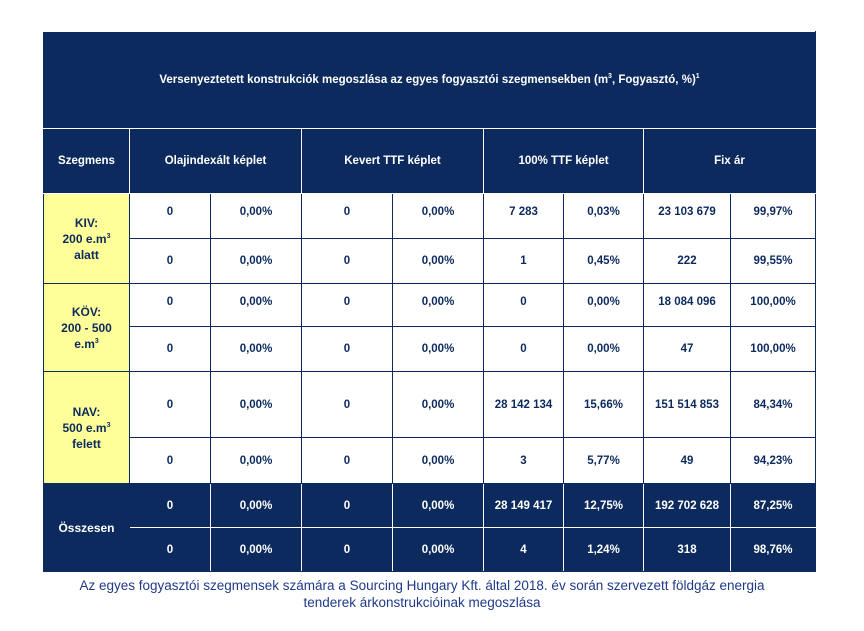  I want to click on table-cell: 94,23%, so click(773, 460).